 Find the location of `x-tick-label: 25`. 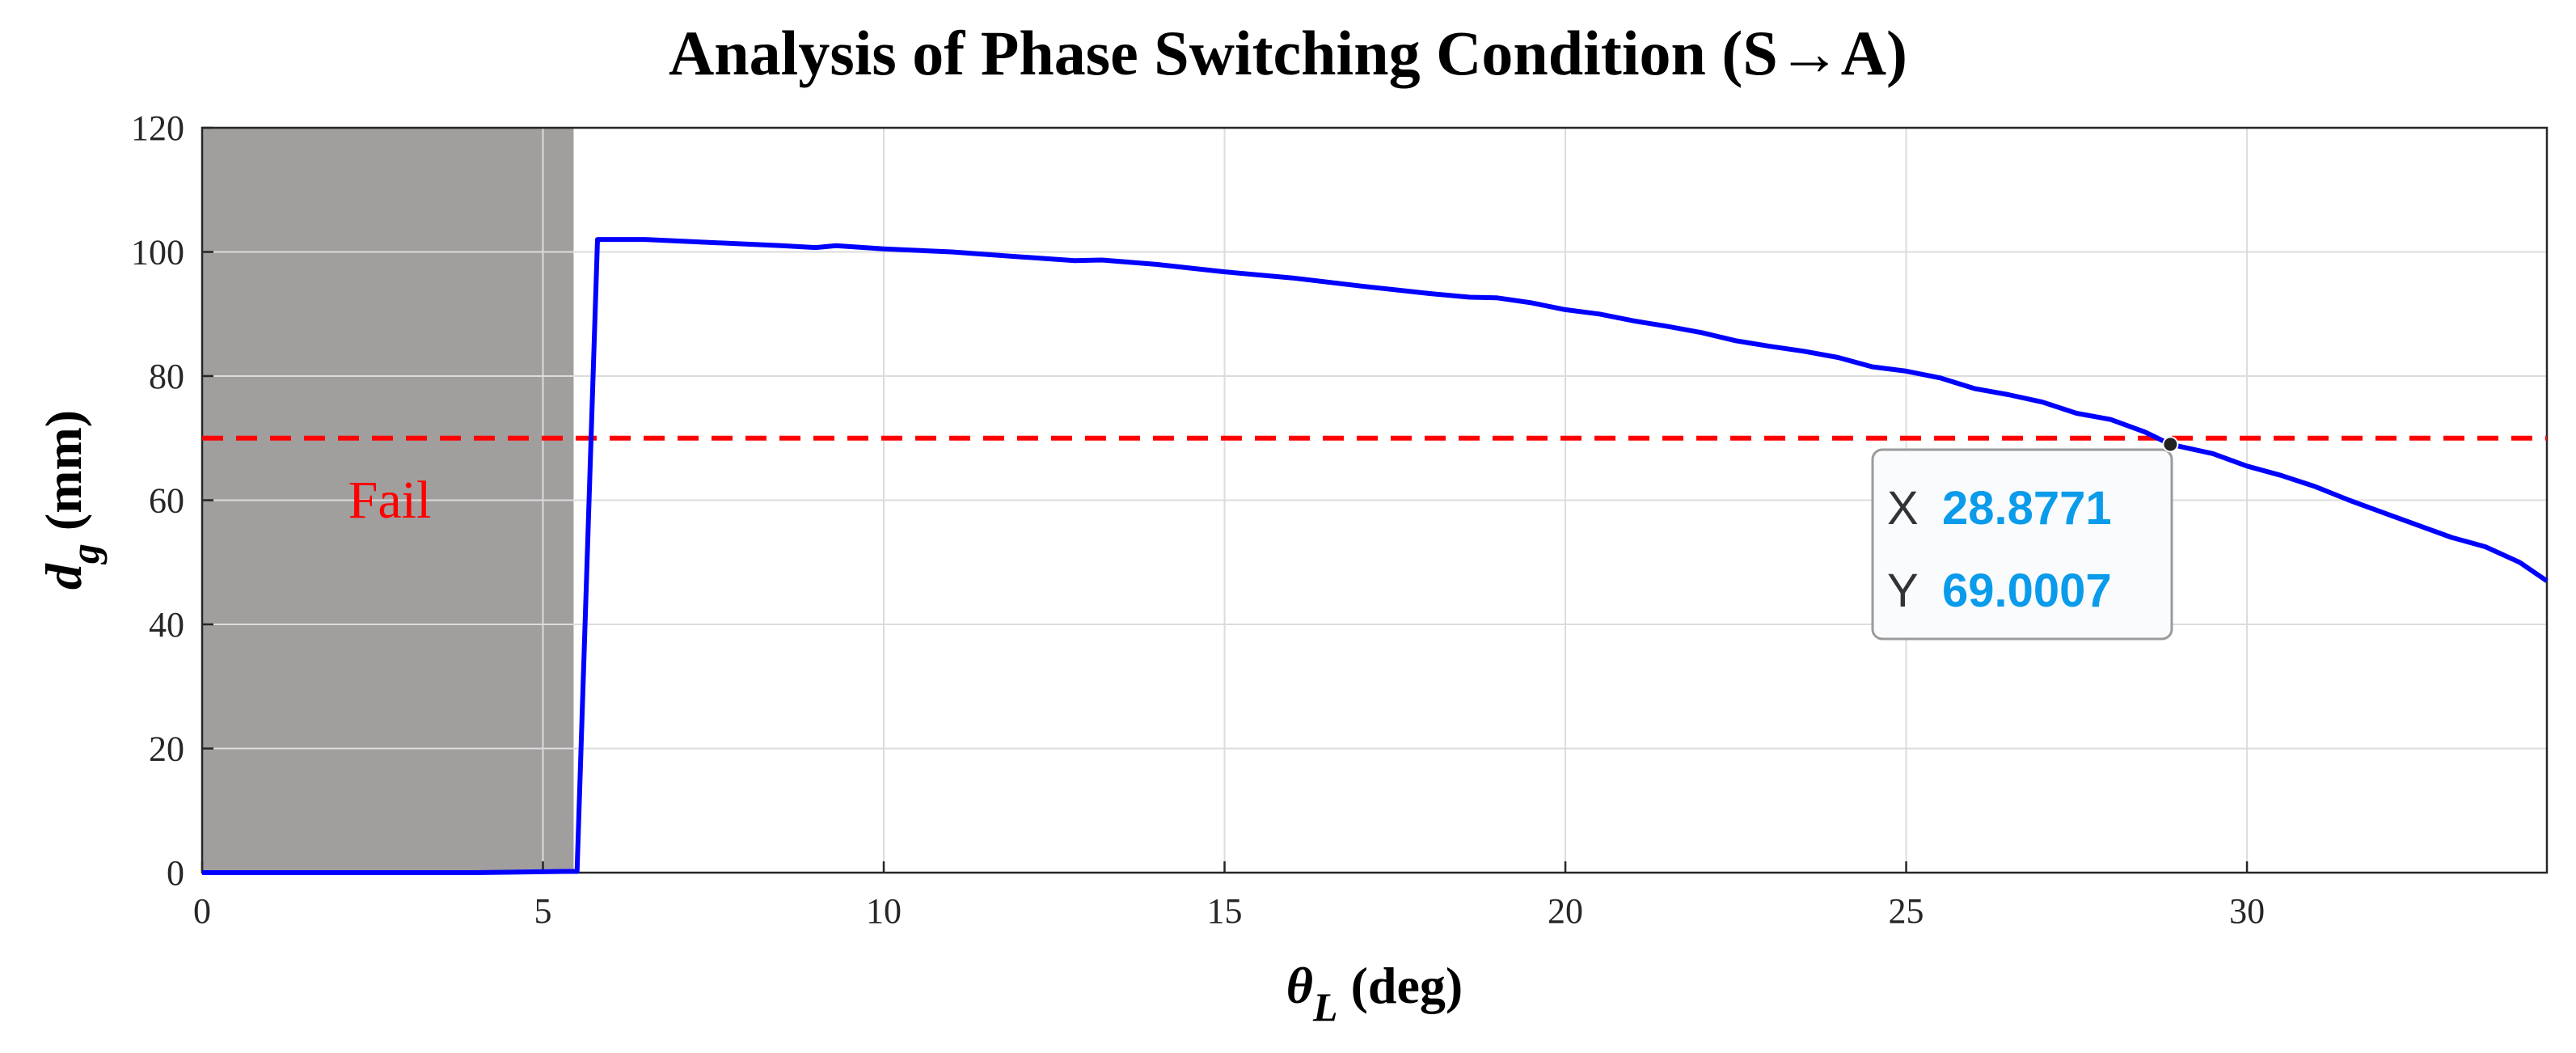

x-tick-label: 25 is located at coordinates (1906, 911).